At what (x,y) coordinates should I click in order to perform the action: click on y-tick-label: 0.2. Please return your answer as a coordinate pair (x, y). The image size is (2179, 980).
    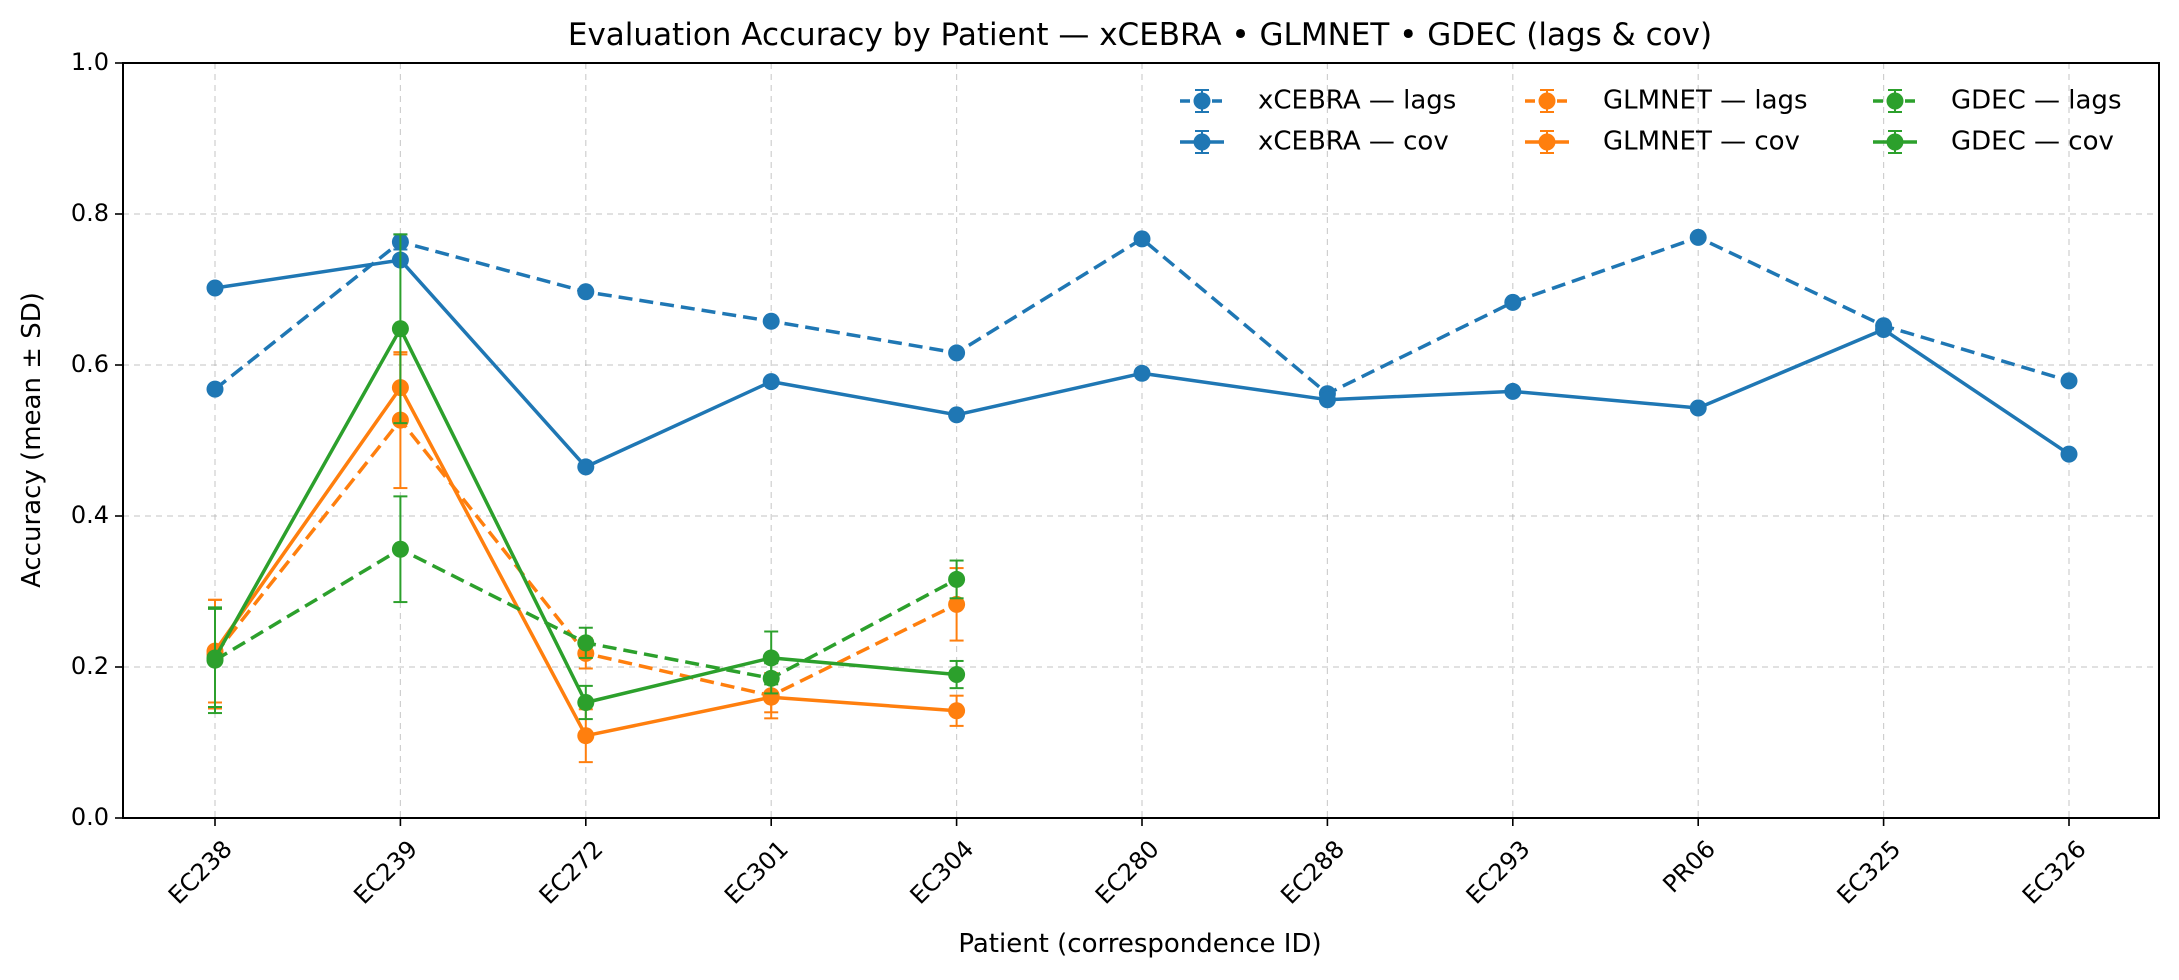
    Looking at the image, I should click on (90, 666).